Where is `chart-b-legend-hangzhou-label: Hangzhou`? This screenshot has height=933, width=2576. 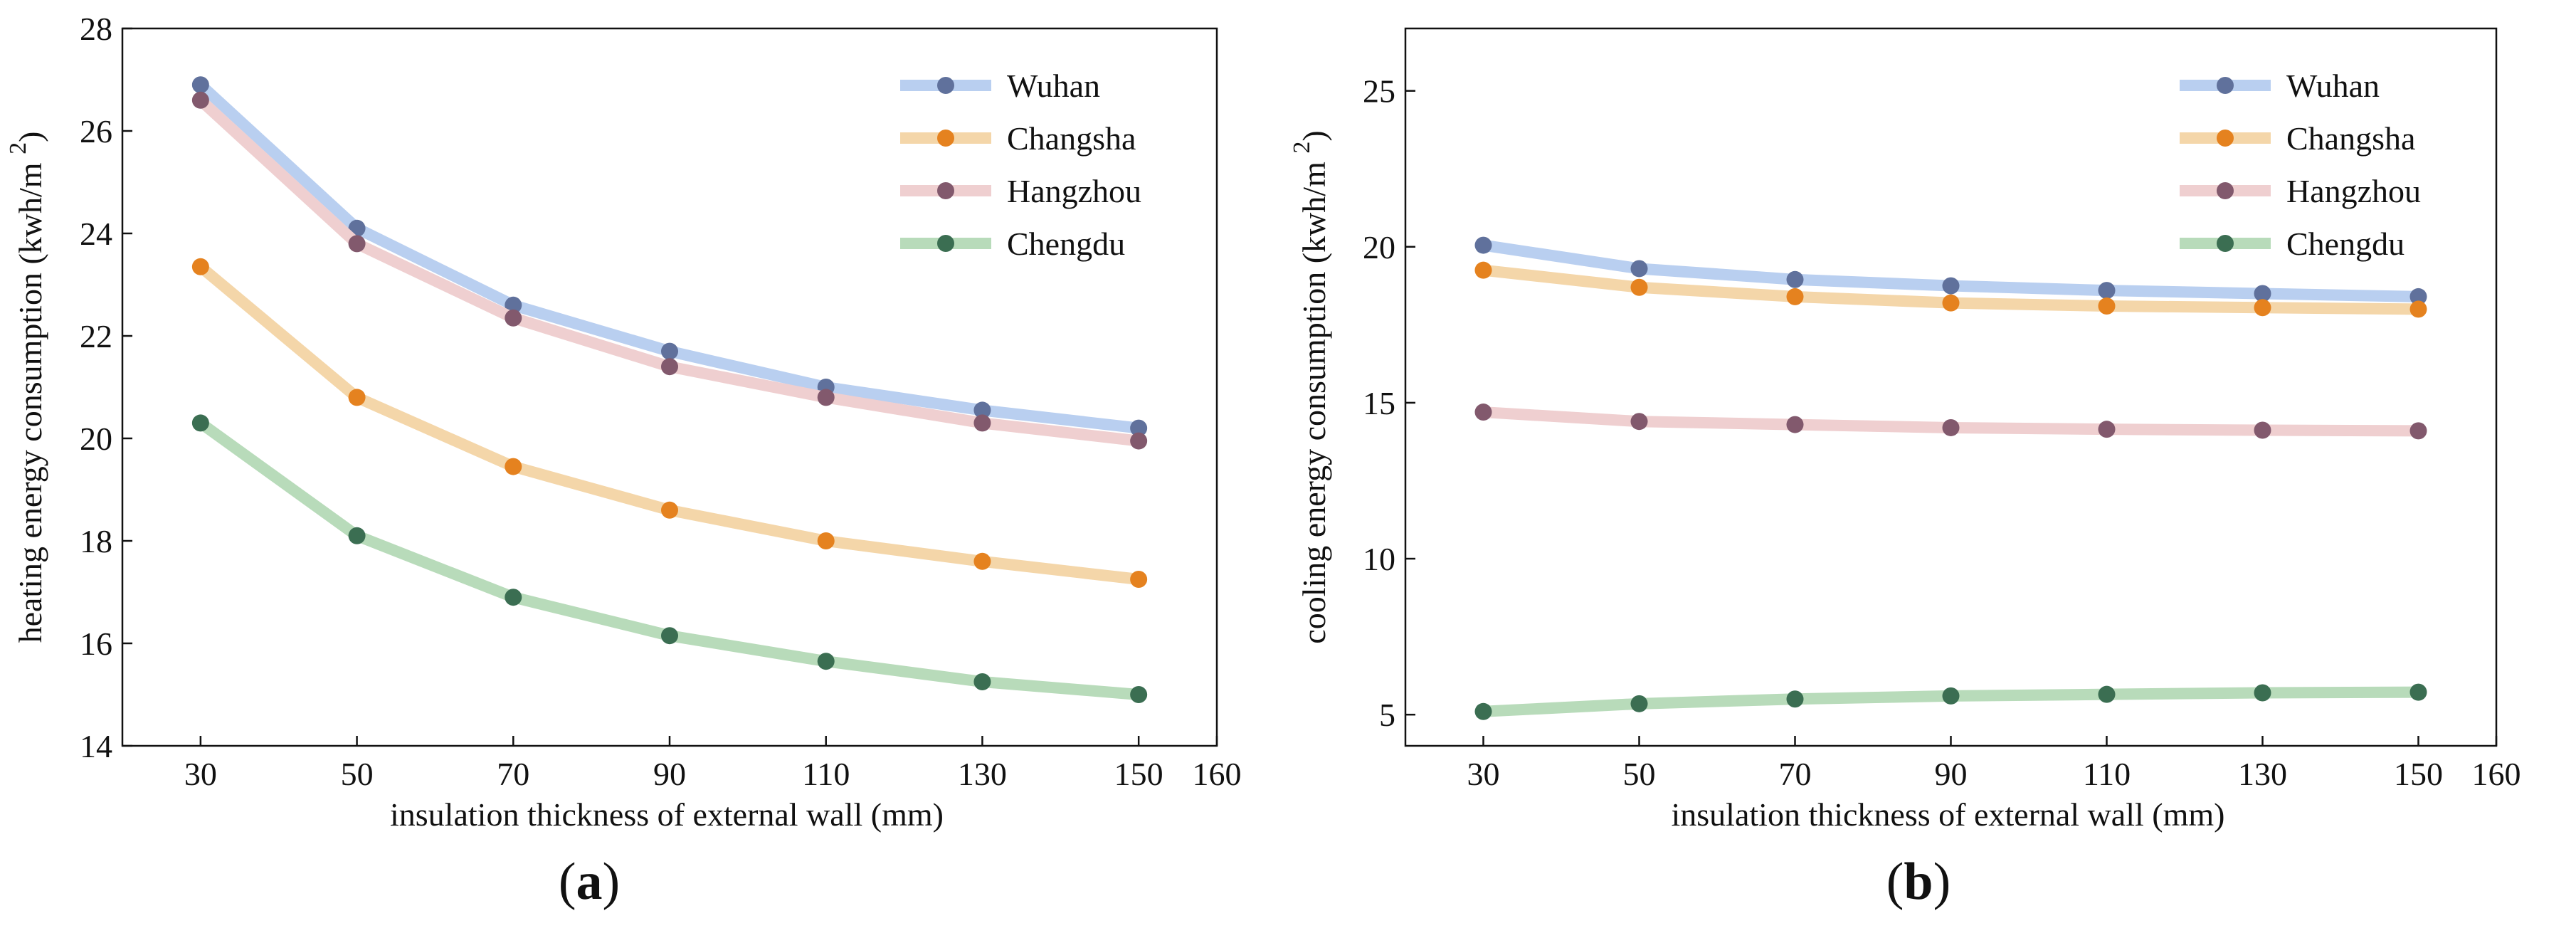
chart-b-legend-hangzhou-label: Hangzhou is located at coordinates (2353, 191).